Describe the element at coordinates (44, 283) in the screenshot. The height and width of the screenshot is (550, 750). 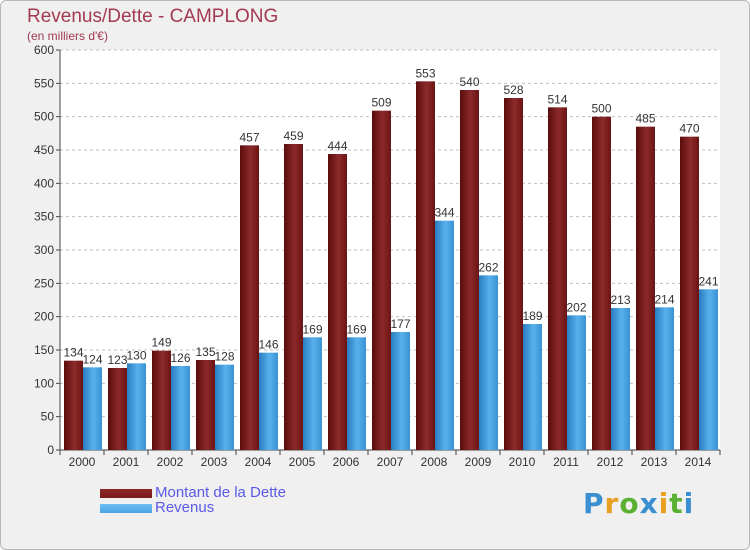
I see `y-tick-label: 250` at that location.